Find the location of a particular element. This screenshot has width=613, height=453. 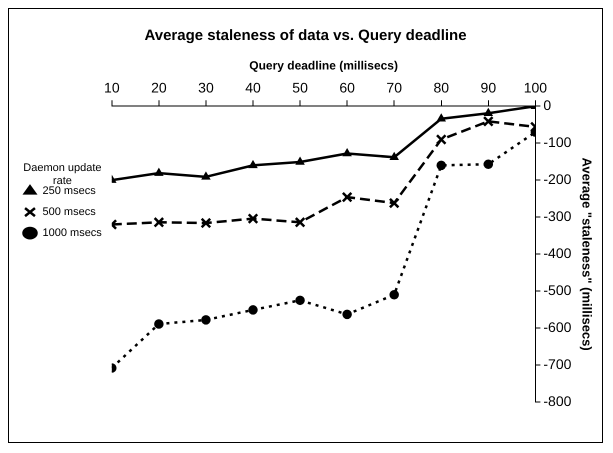

y-tick-label: -400 is located at coordinates (557, 252).